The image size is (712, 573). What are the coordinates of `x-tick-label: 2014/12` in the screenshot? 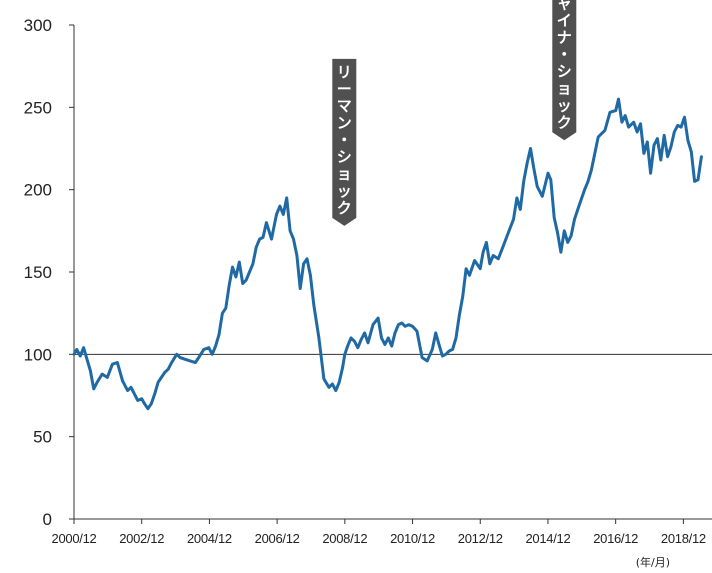 It's located at (548, 538).